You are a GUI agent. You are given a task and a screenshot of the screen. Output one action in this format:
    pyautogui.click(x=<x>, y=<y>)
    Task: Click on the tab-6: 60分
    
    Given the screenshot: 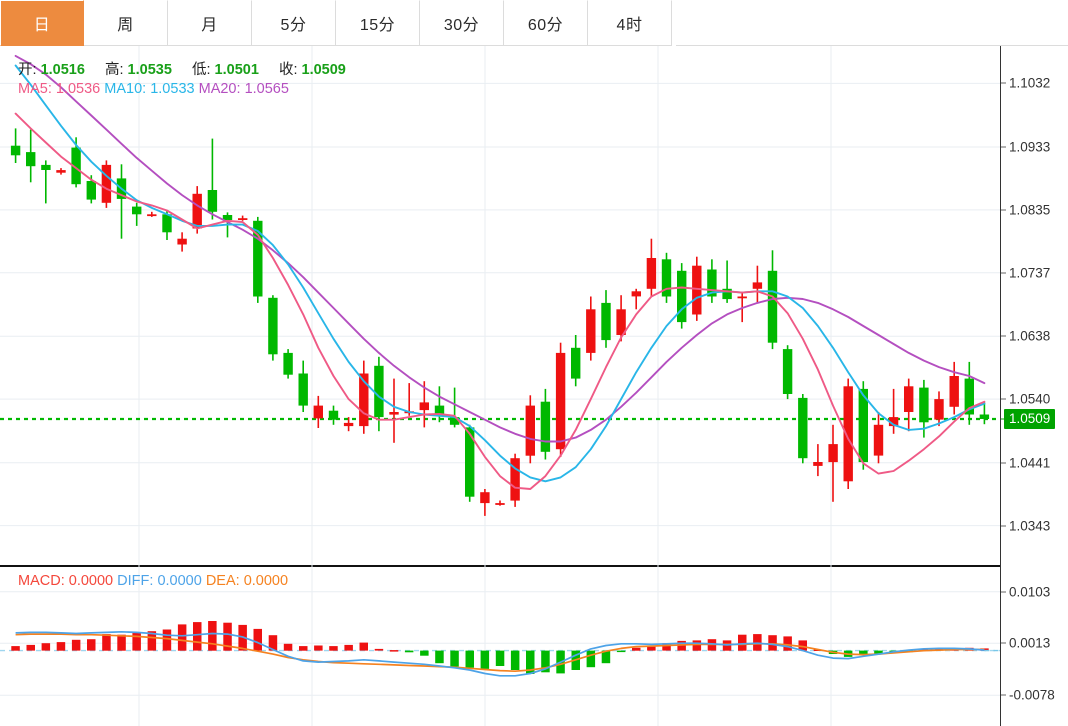 What is the action you would take?
    pyautogui.click(x=546, y=23)
    